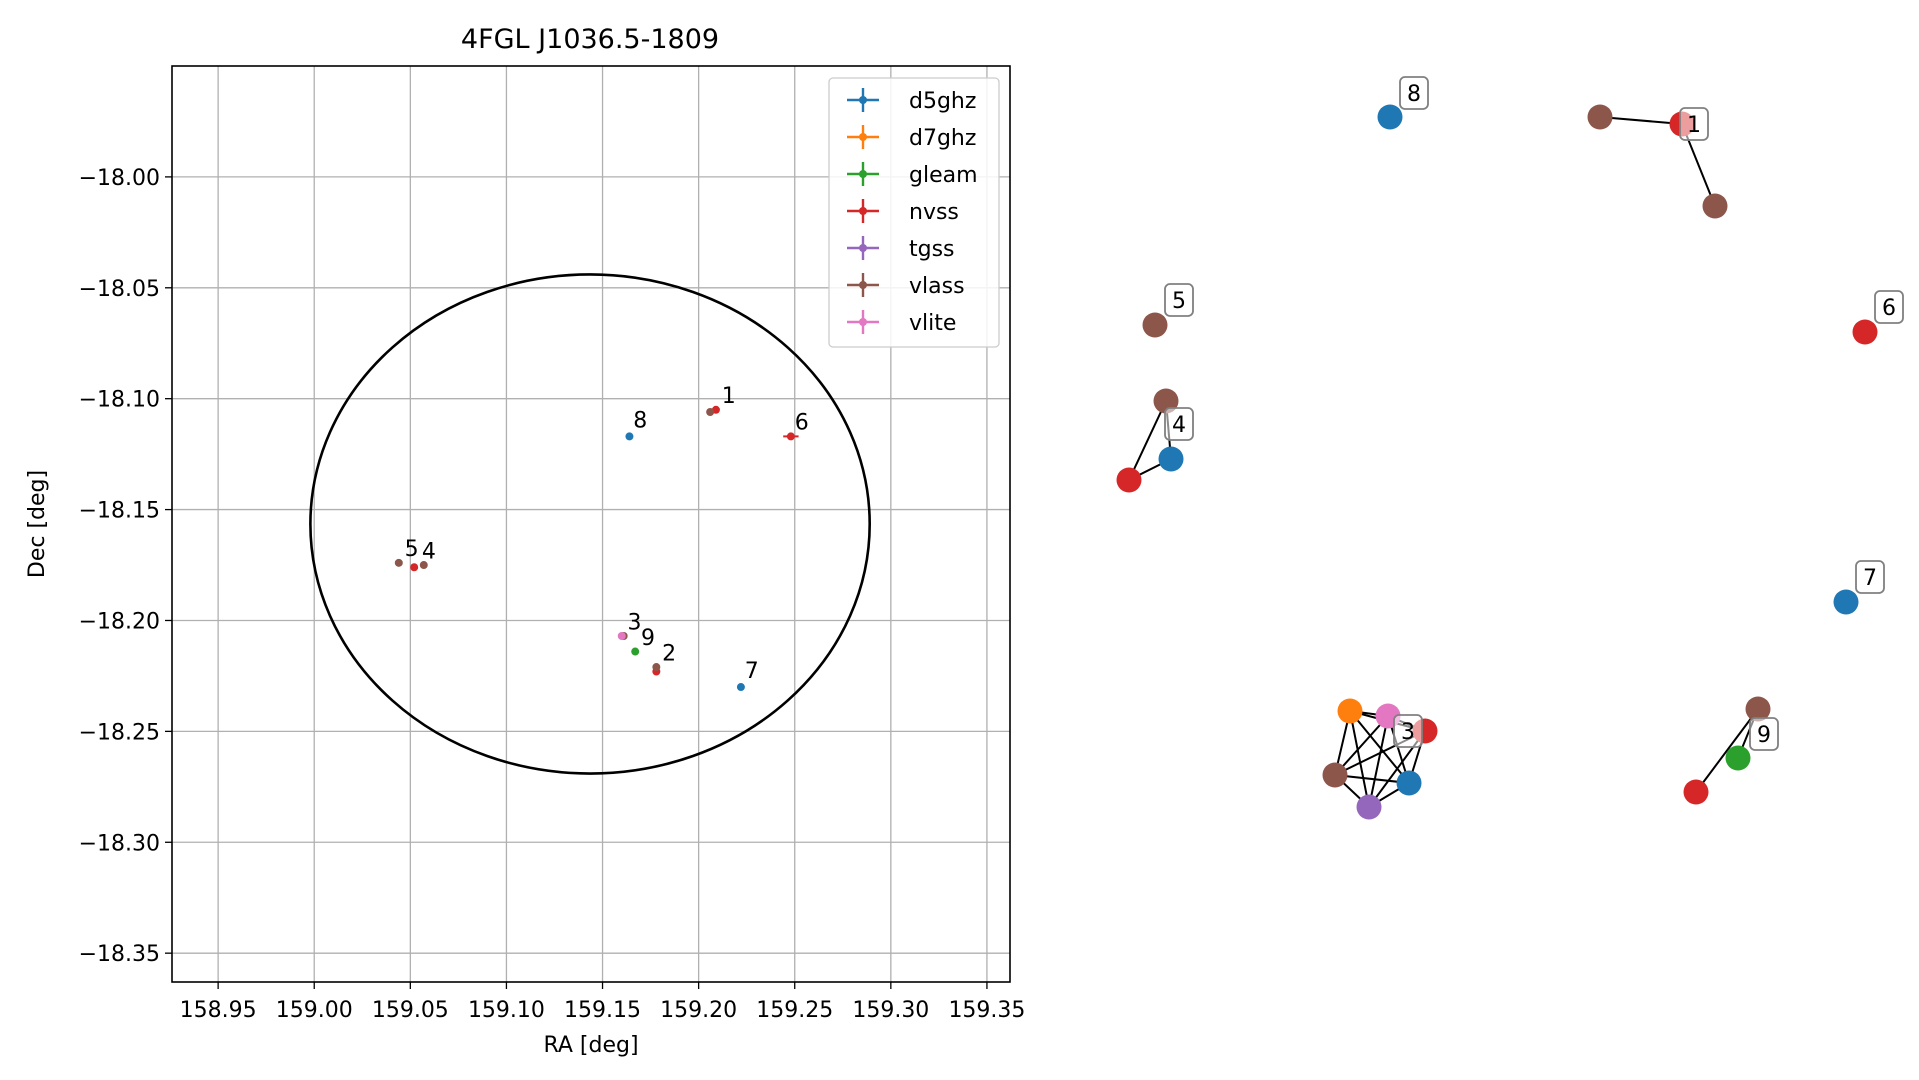 This screenshot has width=1919, height=1080. What do you see at coordinates (943, 175) in the screenshot?
I see `legend-label: gleam` at bounding box center [943, 175].